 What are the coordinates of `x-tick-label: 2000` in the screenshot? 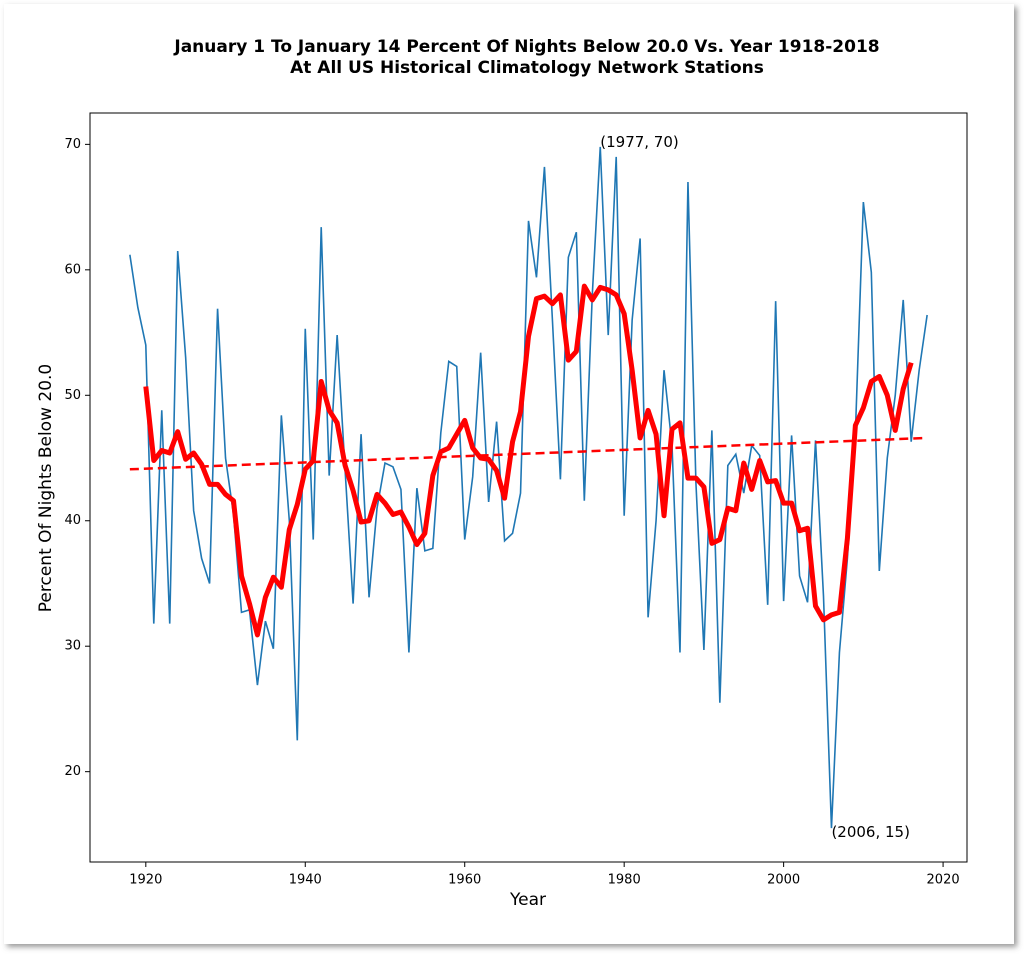 It's located at (783, 880).